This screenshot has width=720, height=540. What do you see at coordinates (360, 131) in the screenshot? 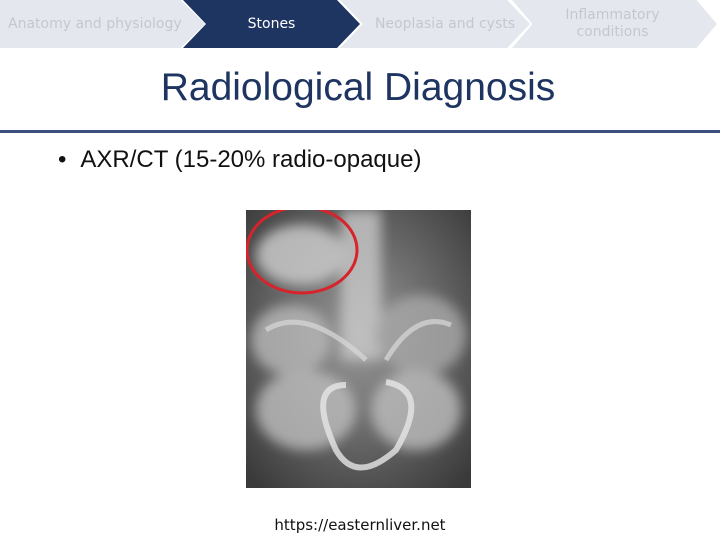
I see `title-rule` at bounding box center [360, 131].